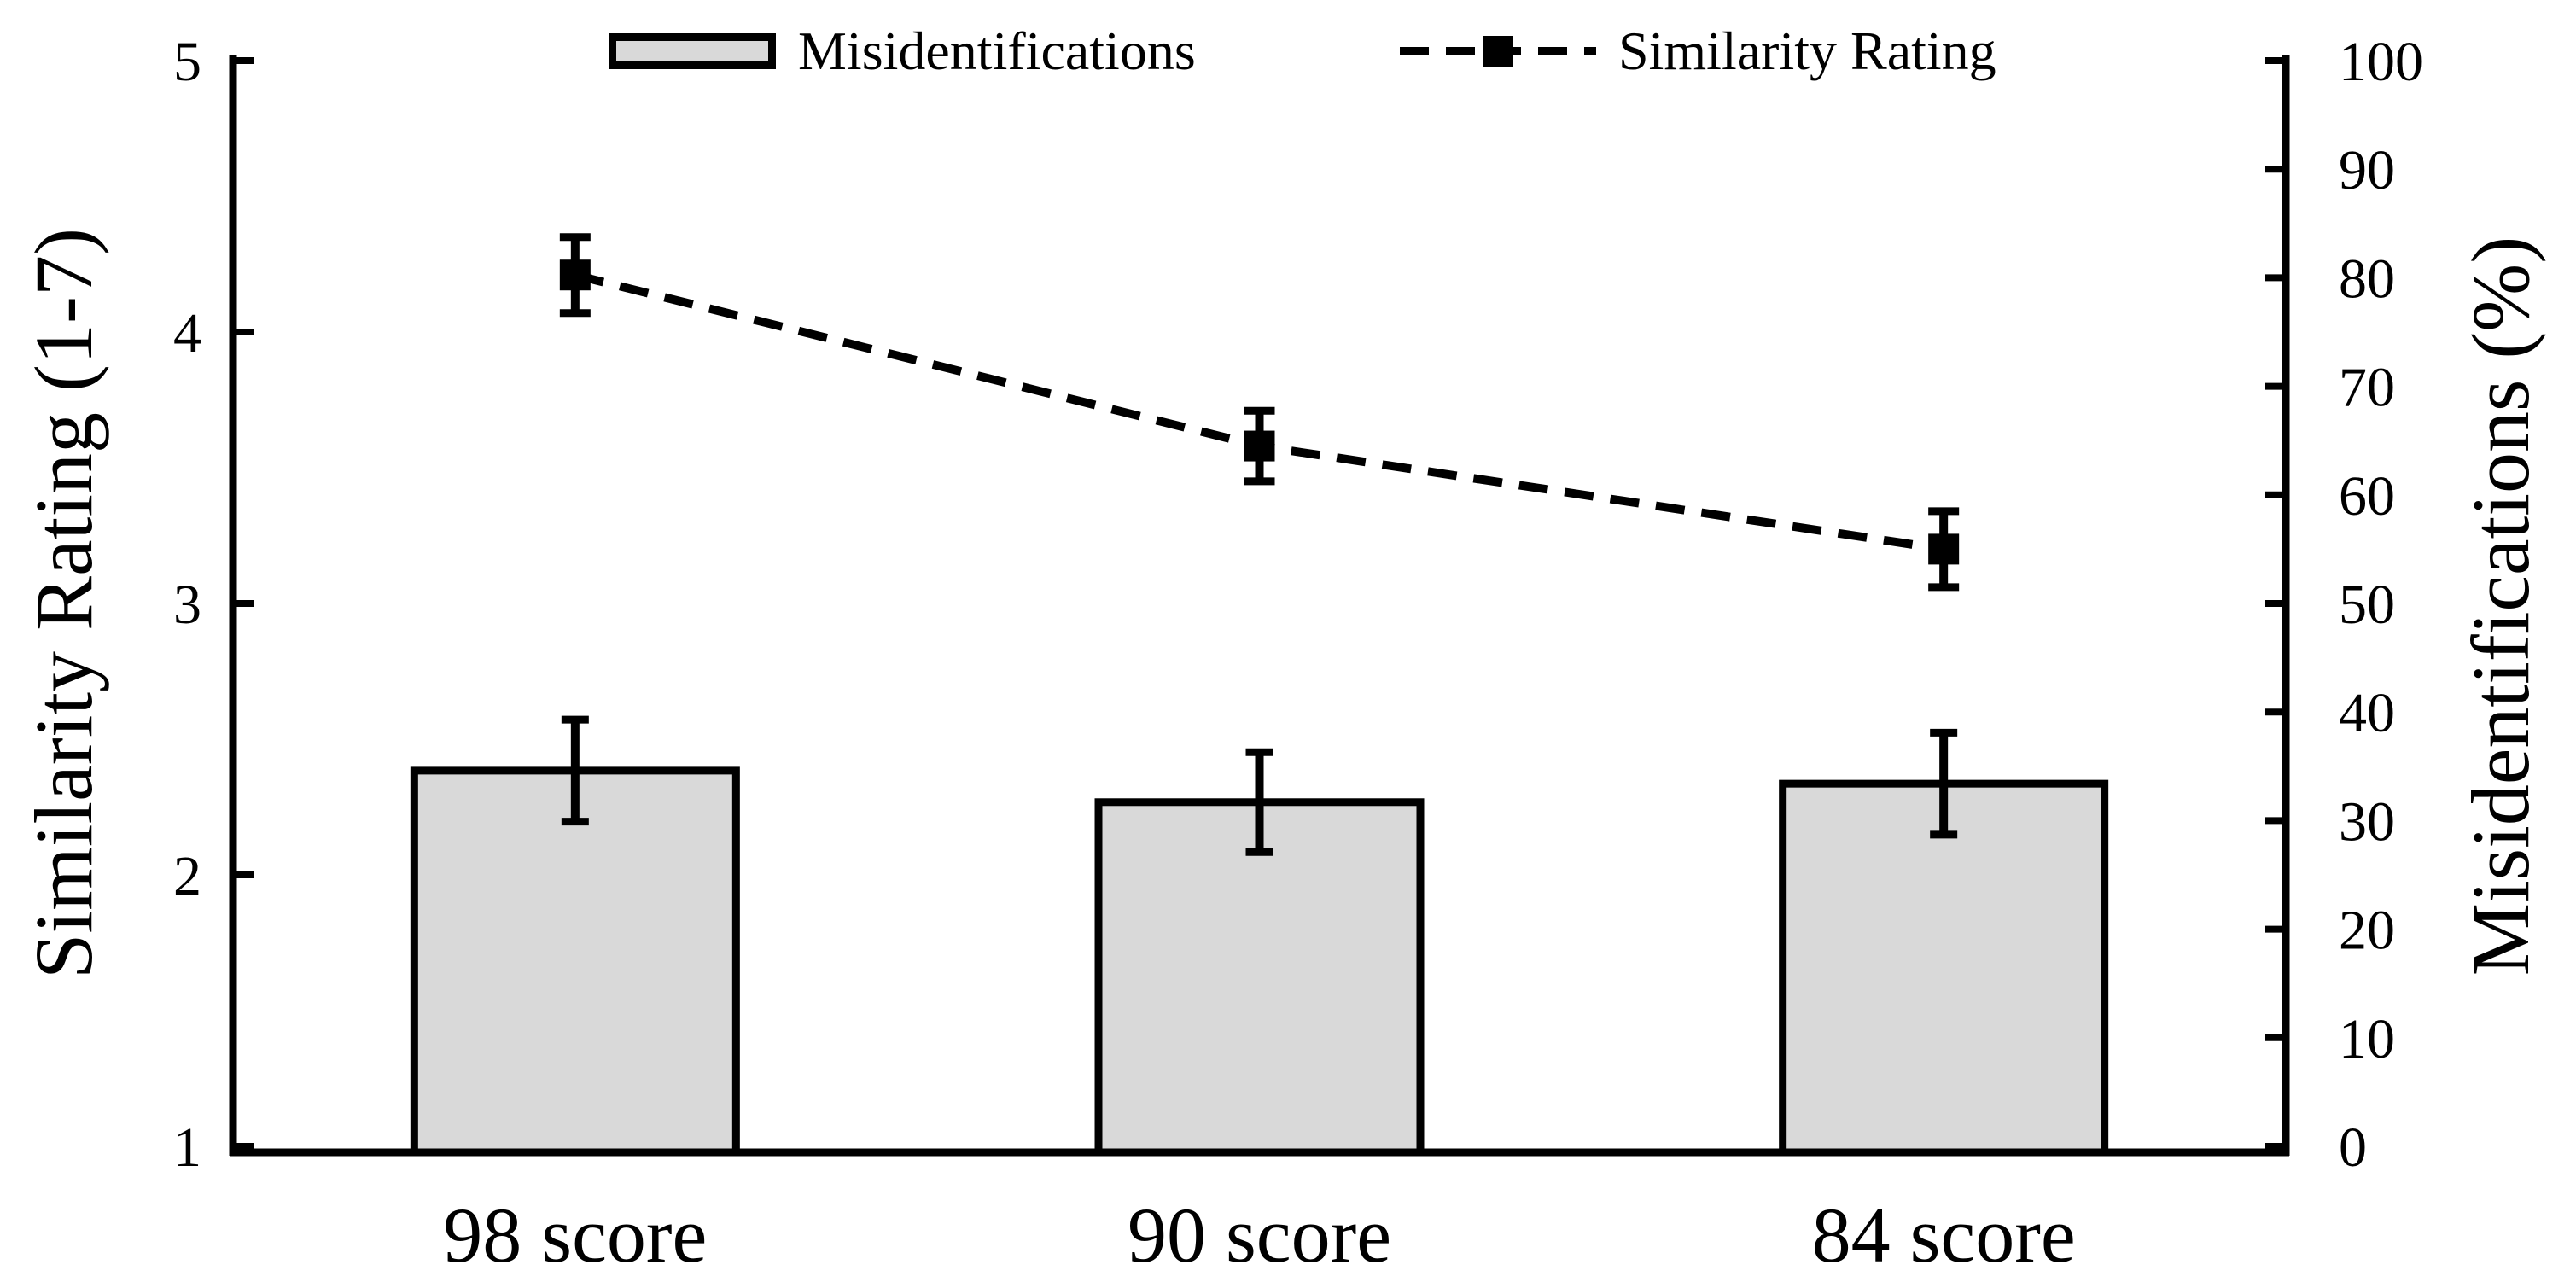 The height and width of the screenshot is (1288, 2576). What do you see at coordinates (692, 51) in the screenshot?
I see `bar-swatch-icon` at bounding box center [692, 51].